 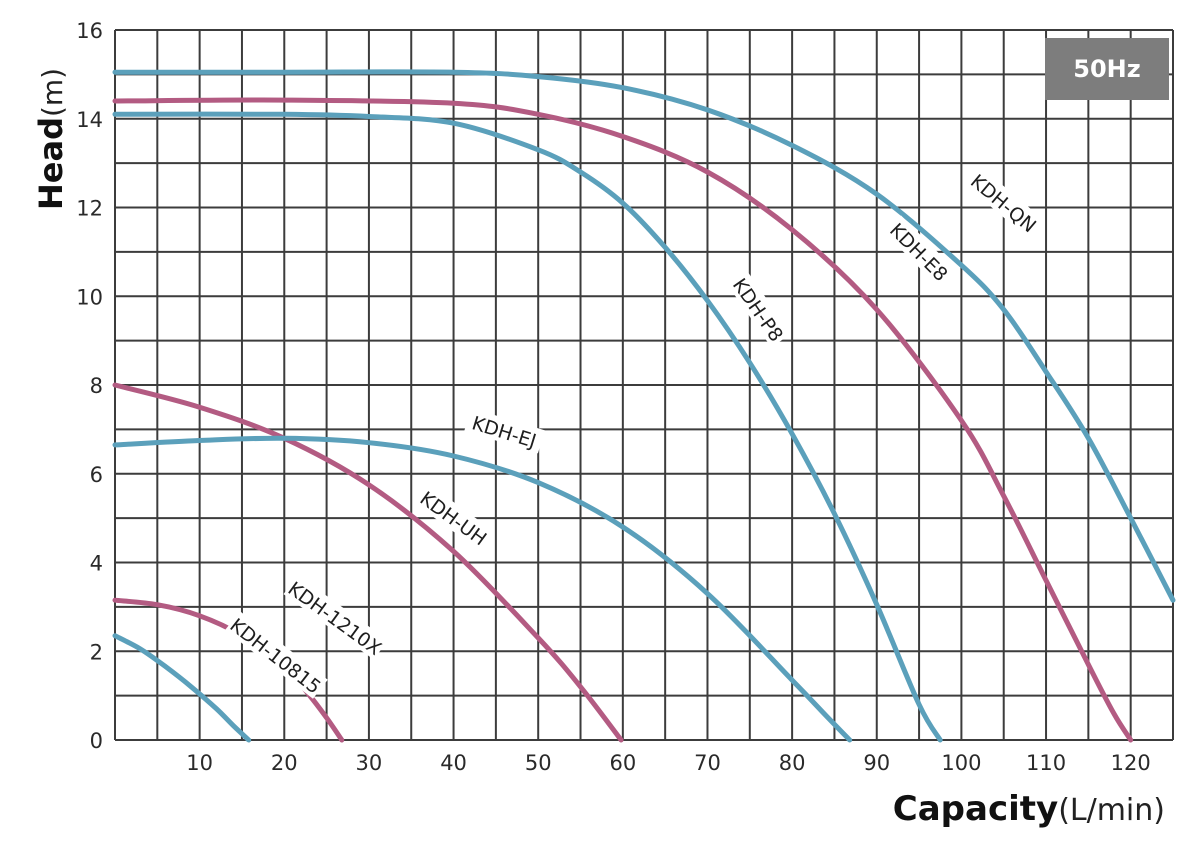 What do you see at coordinates (89, 31) in the screenshot?
I see `y-tick-label: 16` at bounding box center [89, 31].